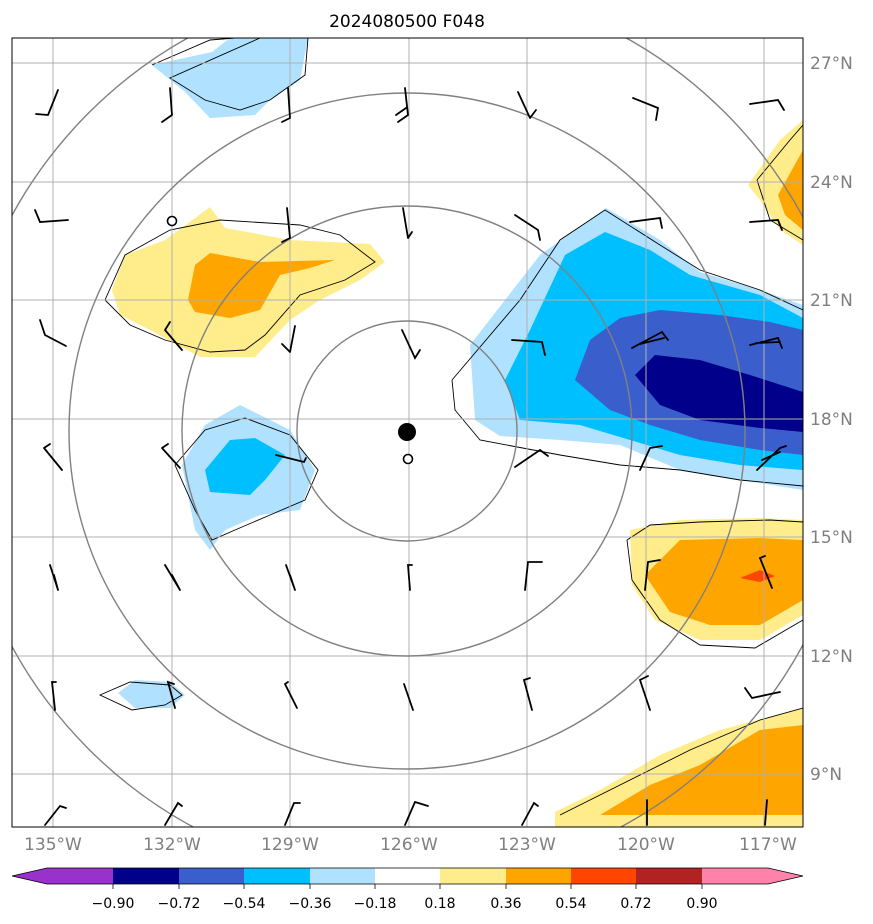 The width and height of the screenshot is (873, 924). Describe the element at coordinates (179, 904) in the screenshot. I see `colorbar-tick-label: −0.72` at that location.